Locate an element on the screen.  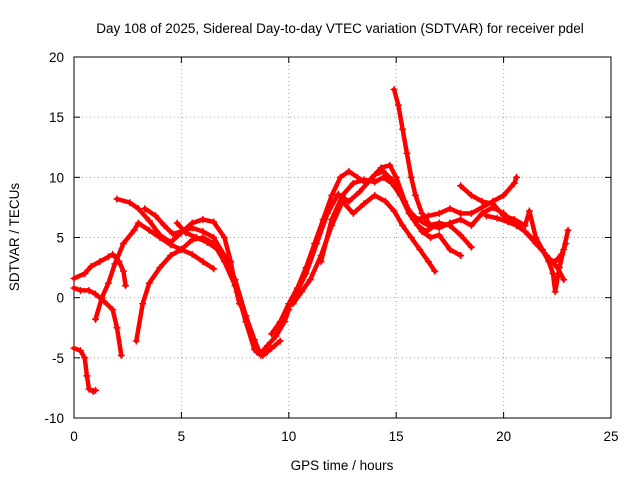
y-tick-label: 10 is located at coordinates (56, 177).